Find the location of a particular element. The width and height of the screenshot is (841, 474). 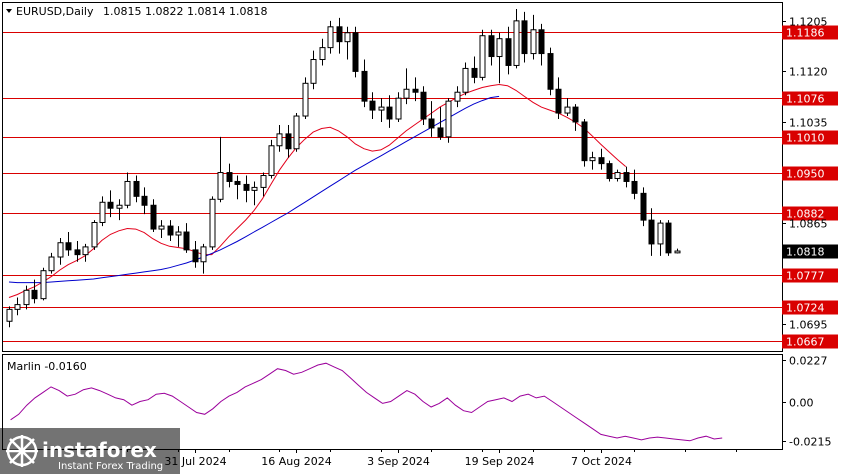

x-tick-label: 7 Oct 2024 is located at coordinates (601, 461).